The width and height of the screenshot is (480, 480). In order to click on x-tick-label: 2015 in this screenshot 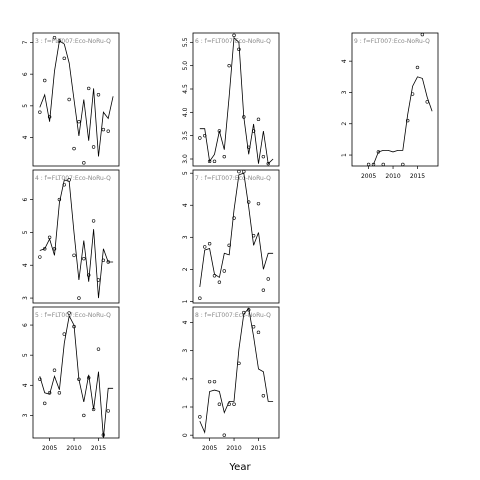, I will do `click(417, 176)`.